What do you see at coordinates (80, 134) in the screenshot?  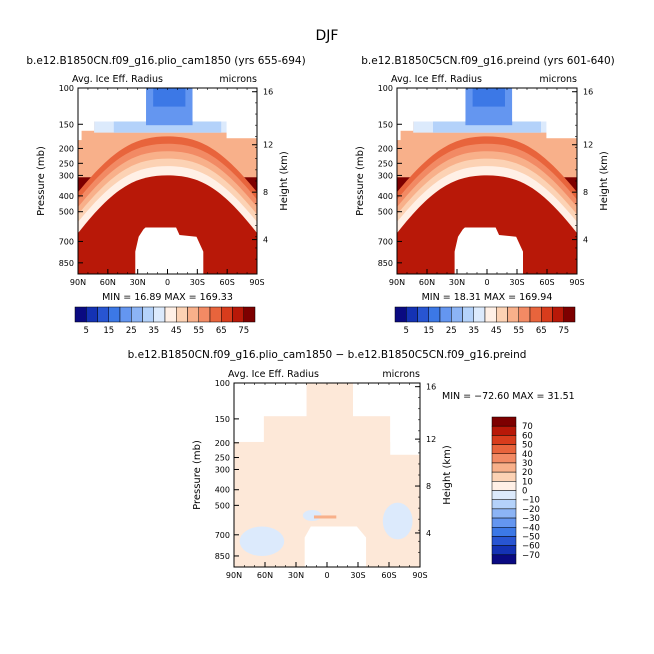 I see `blank-edge-left` at bounding box center [80, 134].